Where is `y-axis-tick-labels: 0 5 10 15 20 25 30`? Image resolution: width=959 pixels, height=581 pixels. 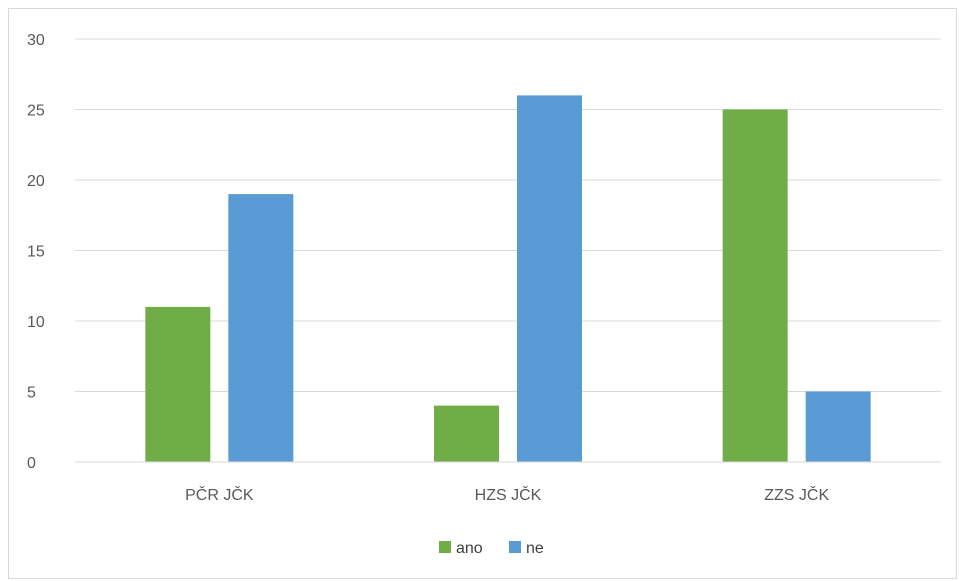 y-axis-tick-labels: 0 5 10 15 20 25 30 is located at coordinates (36, 252).